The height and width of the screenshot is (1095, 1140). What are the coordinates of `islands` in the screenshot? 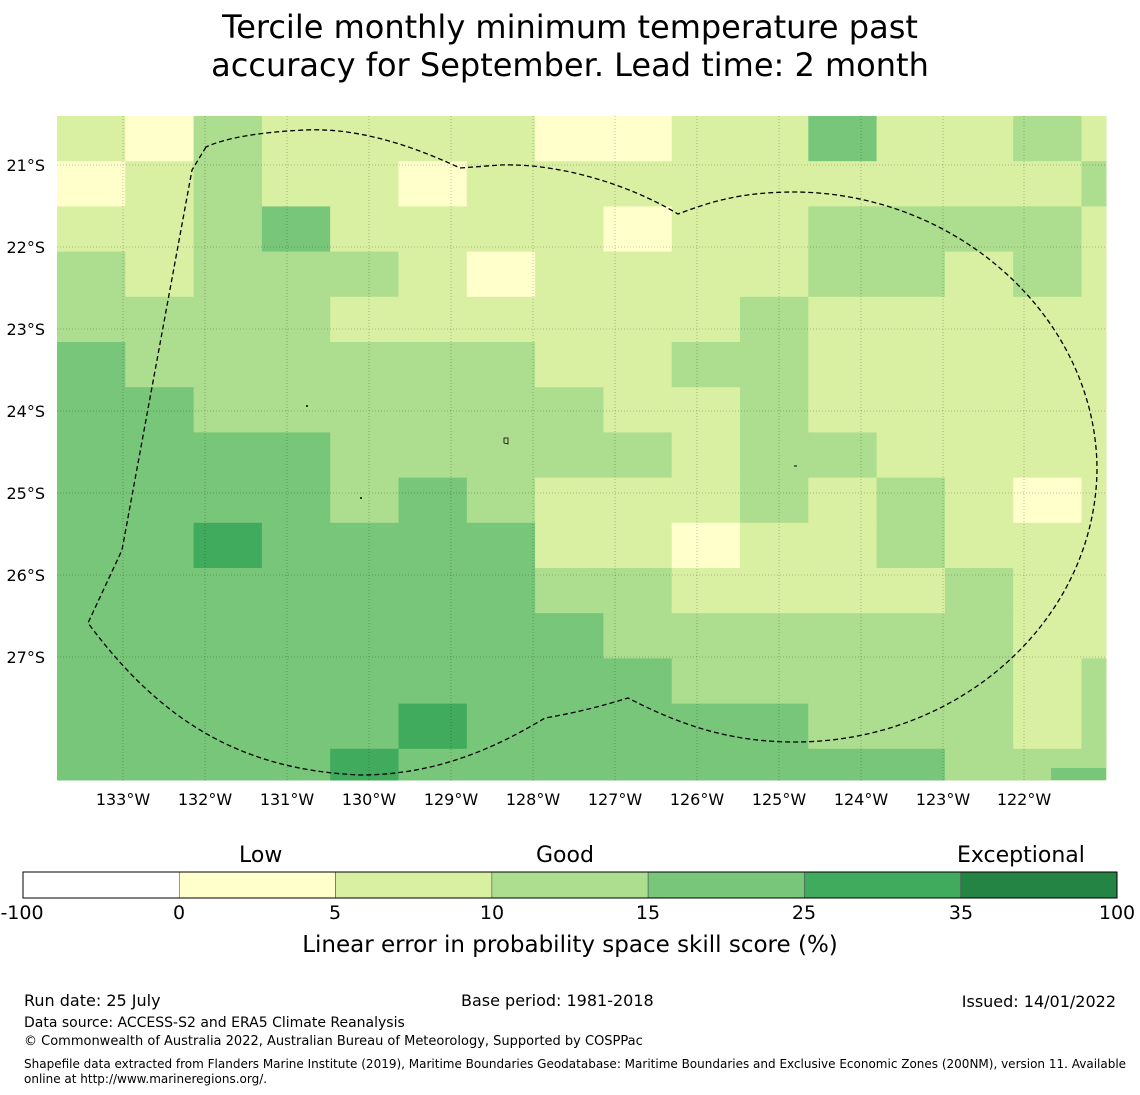 It's located at (551, 452).